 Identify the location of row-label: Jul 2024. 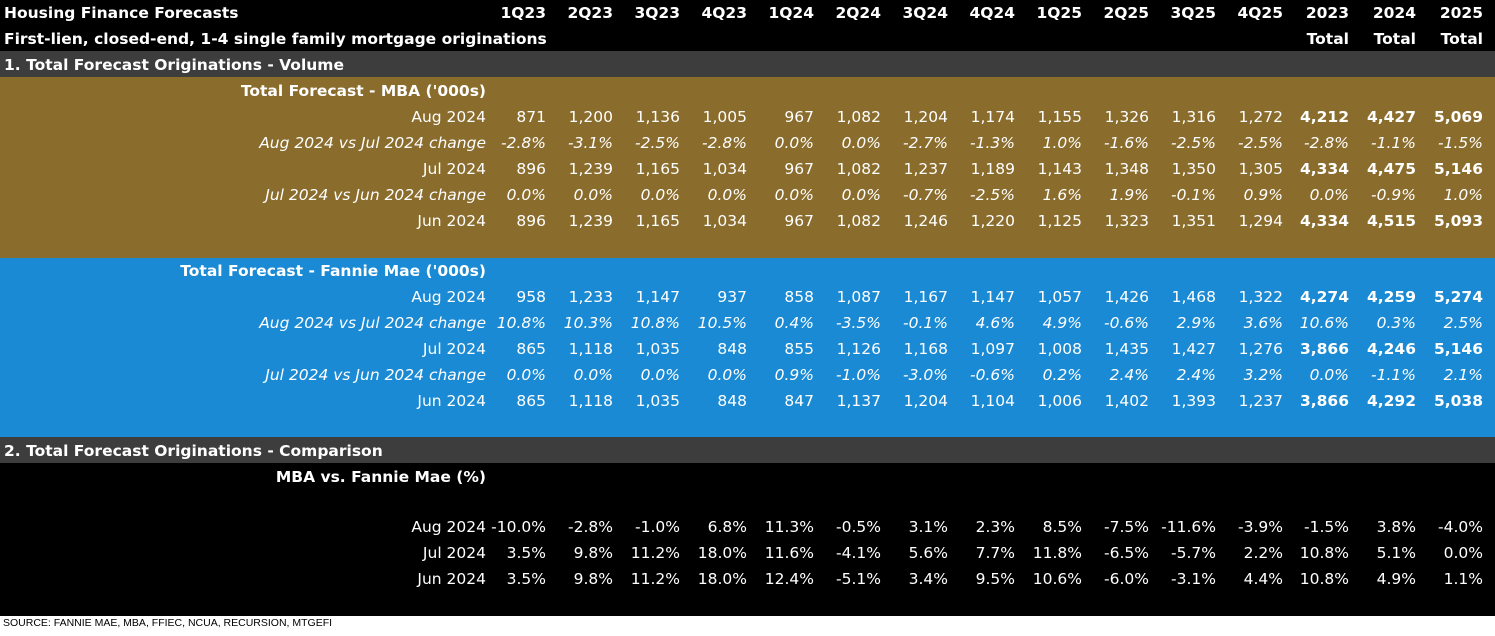
(454, 553).